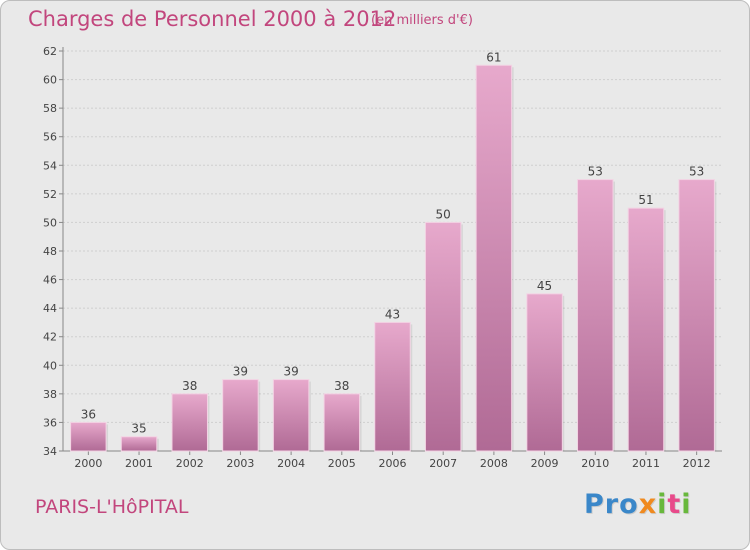  I want to click on y-tick-label: 56, so click(50, 137).